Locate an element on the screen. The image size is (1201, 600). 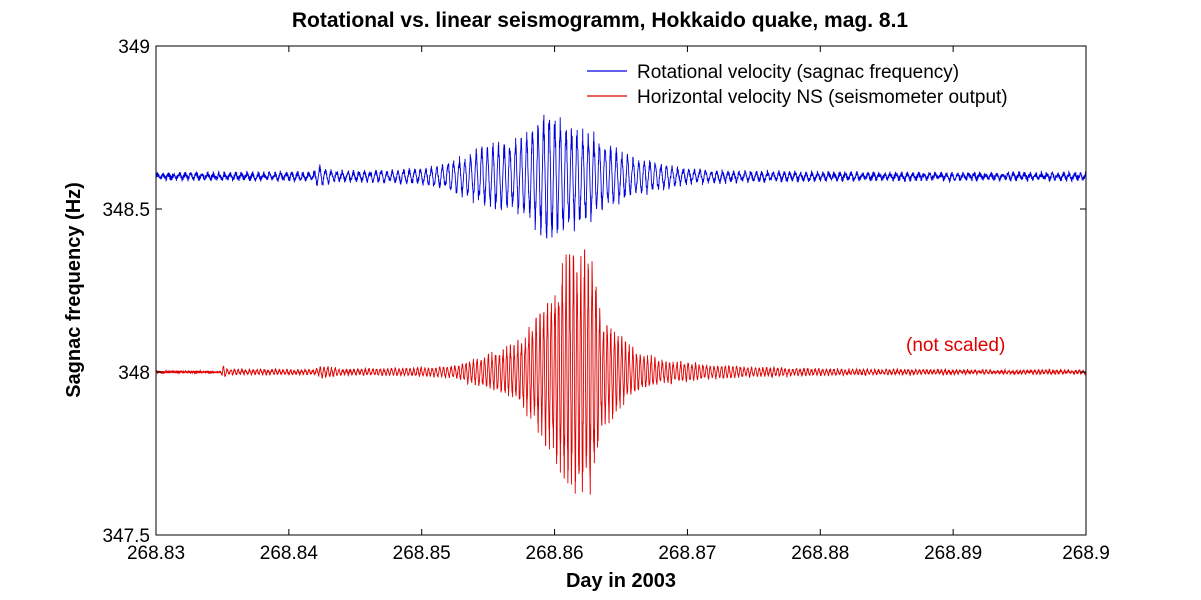
y-tick-label: 347.5 is located at coordinates (126, 536).